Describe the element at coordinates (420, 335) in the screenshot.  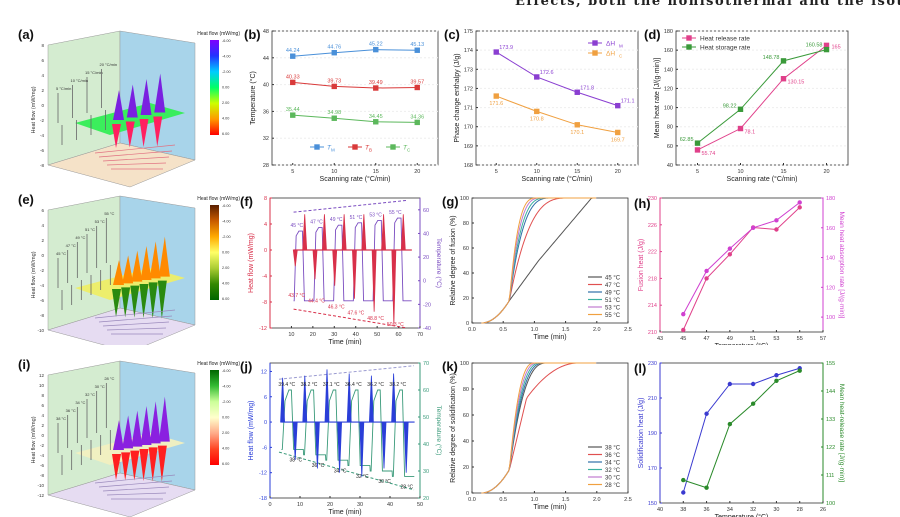
I see `x-tick-label: 70` at that location.